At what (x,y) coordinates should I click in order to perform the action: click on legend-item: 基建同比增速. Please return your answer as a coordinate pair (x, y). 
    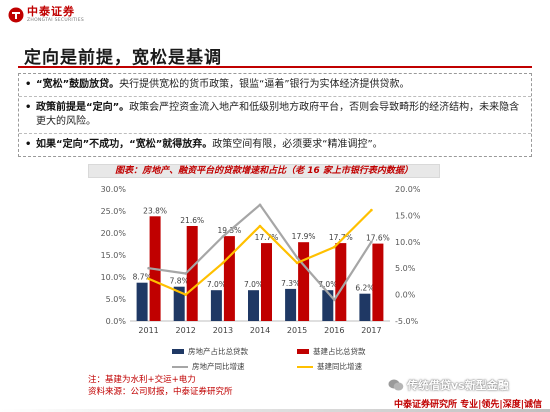
    Looking at the image, I should click on (354, 366).